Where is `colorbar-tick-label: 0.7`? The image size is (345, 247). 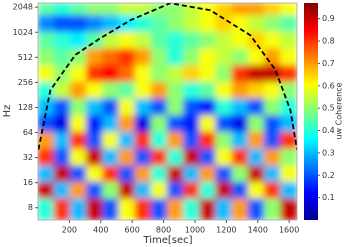
colorbar-tick-label: 0.7 is located at coordinates (328, 63).